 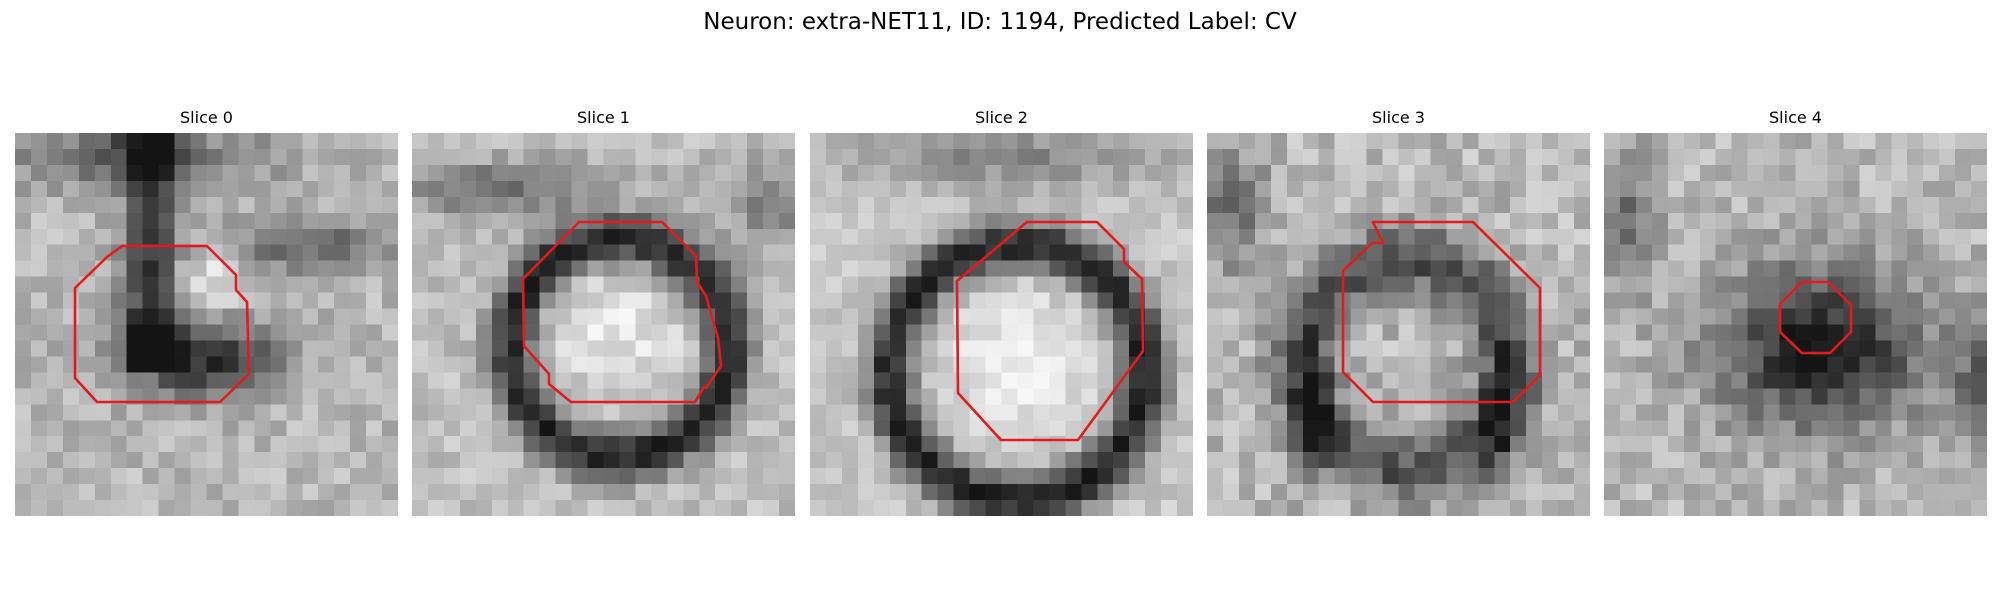 What do you see at coordinates (1398, 117) in the screenshot?
I see `slice-title: Slice 3` at bounding box center [1398, 117].